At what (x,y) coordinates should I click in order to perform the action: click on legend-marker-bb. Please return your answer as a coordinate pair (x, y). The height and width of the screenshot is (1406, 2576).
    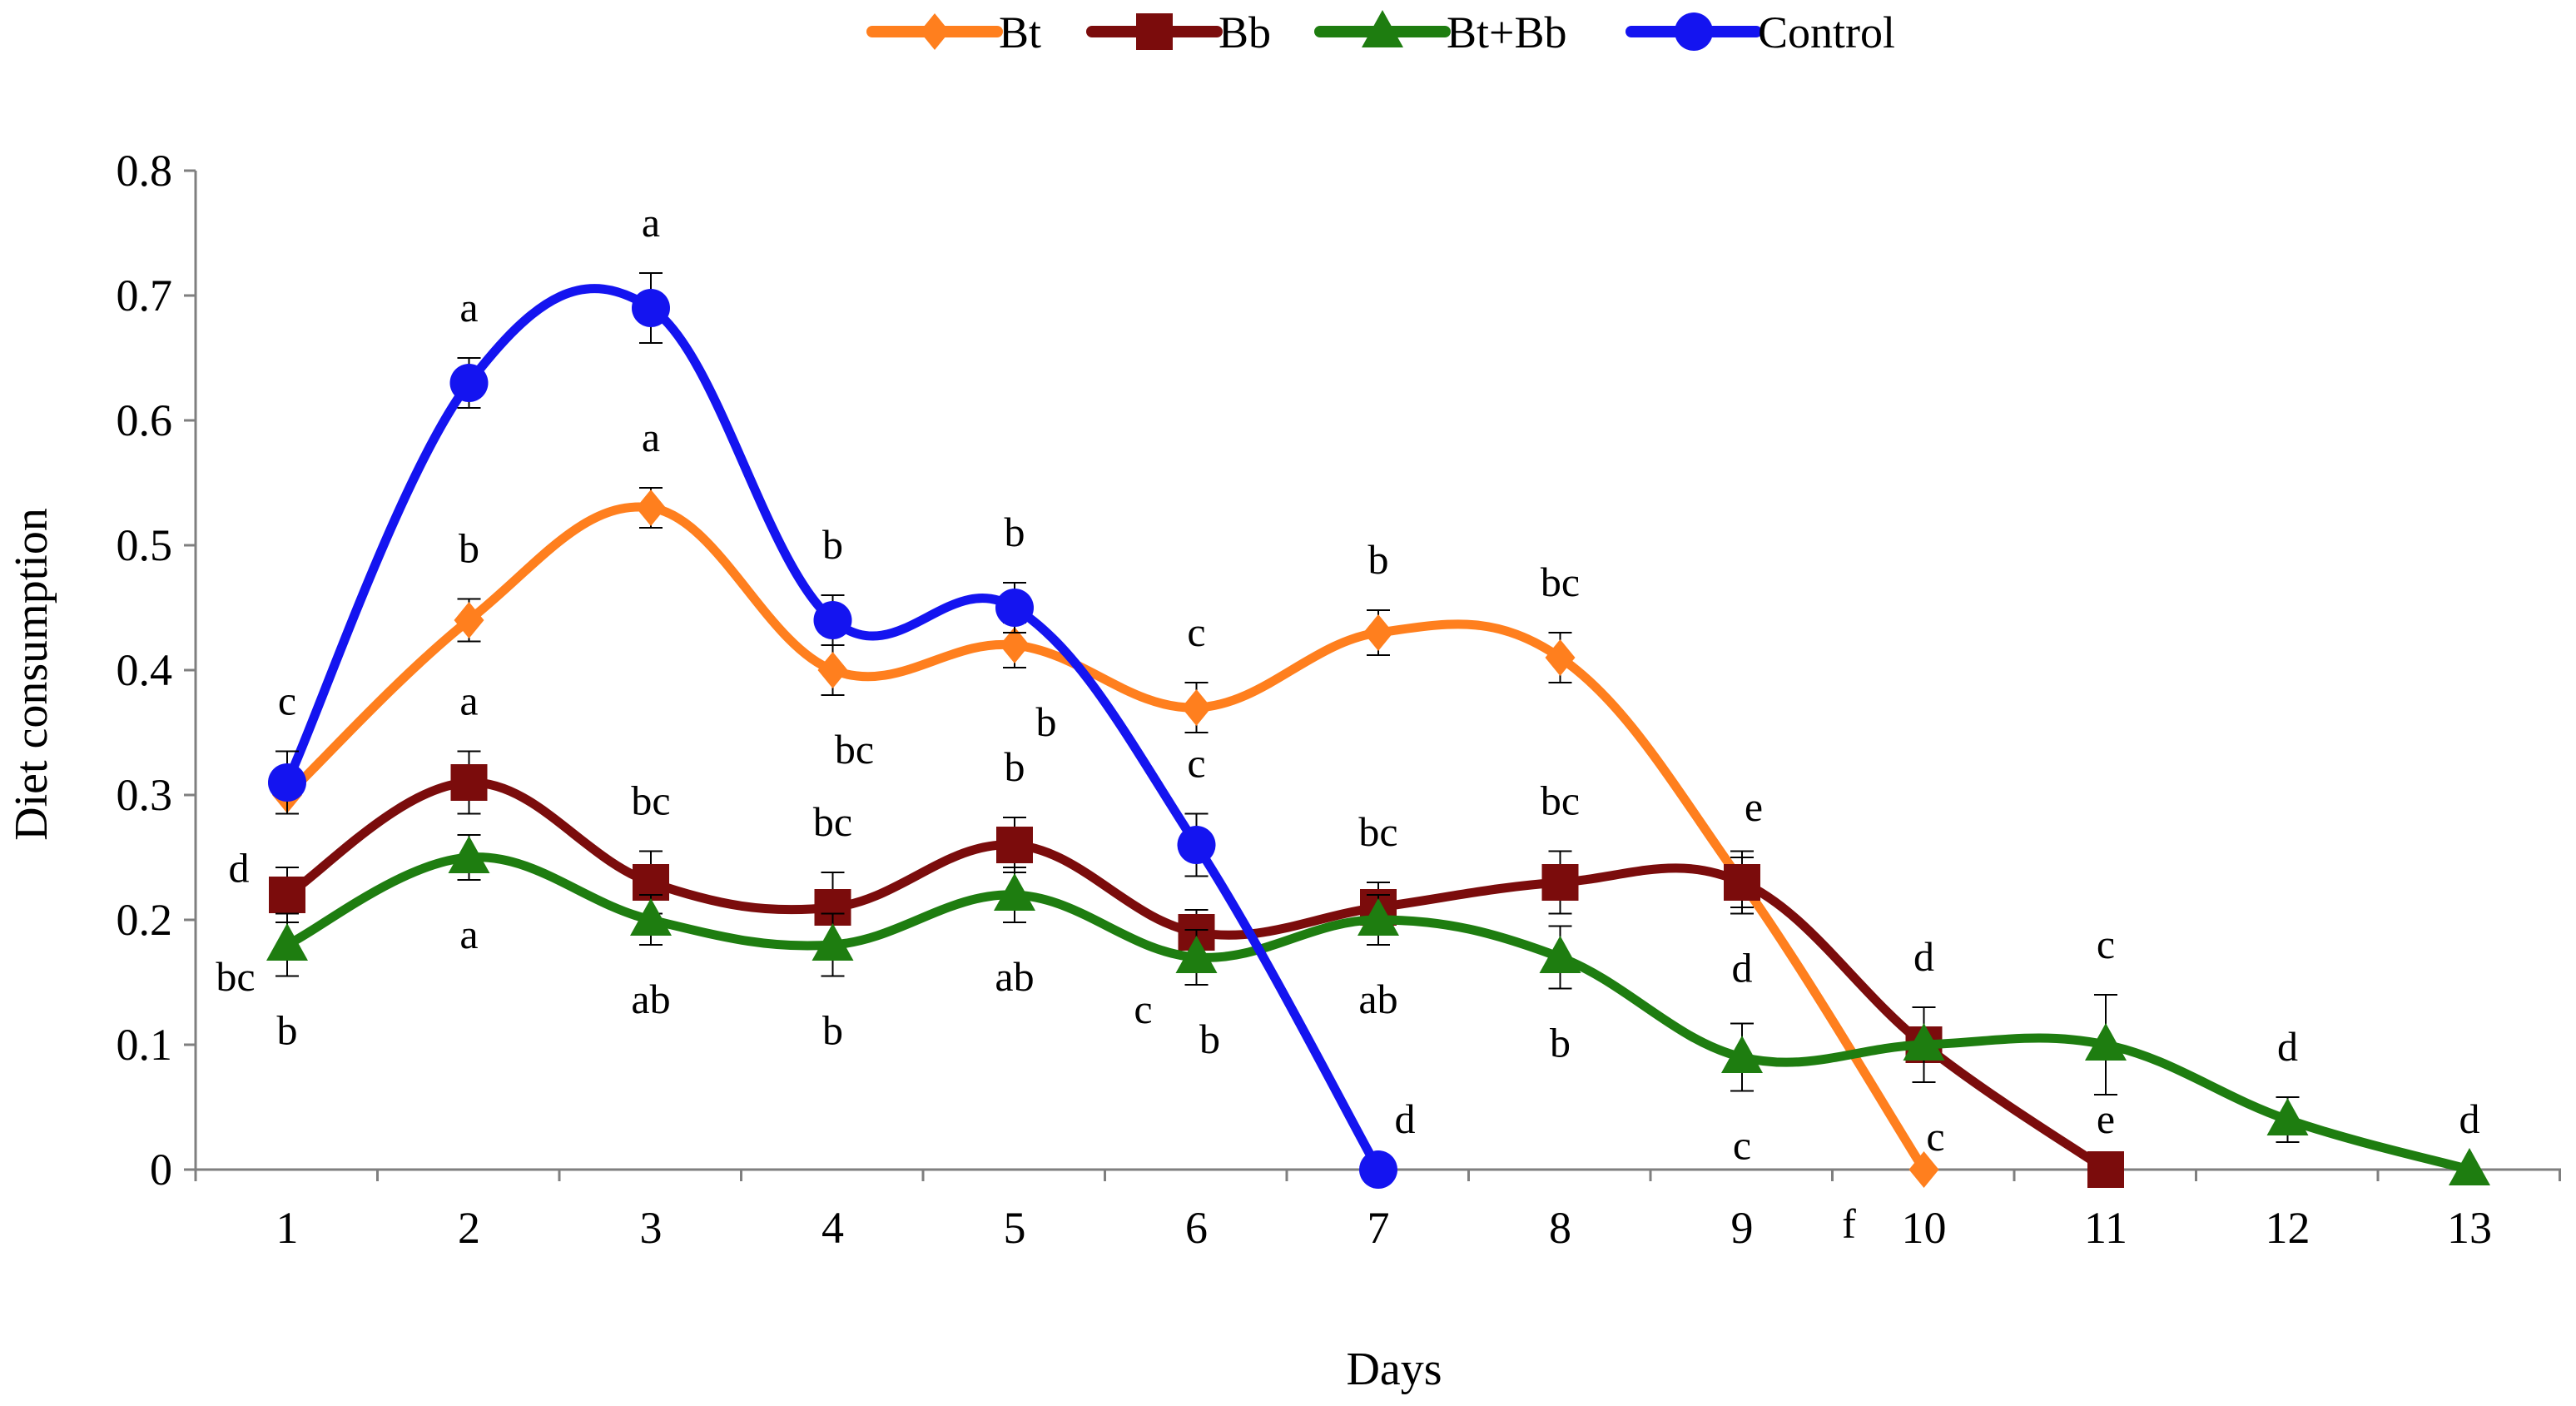
    Looking at the image, I should click on (1154, 32).